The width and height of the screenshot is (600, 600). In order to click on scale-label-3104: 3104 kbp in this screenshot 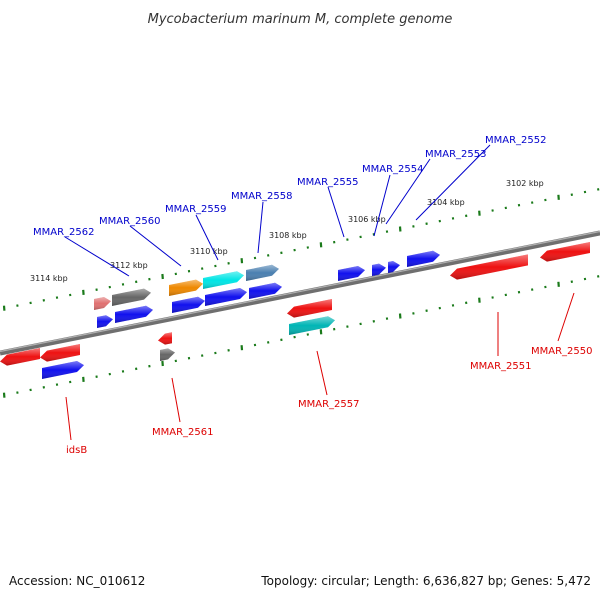, I will do `click(446, 202)`.